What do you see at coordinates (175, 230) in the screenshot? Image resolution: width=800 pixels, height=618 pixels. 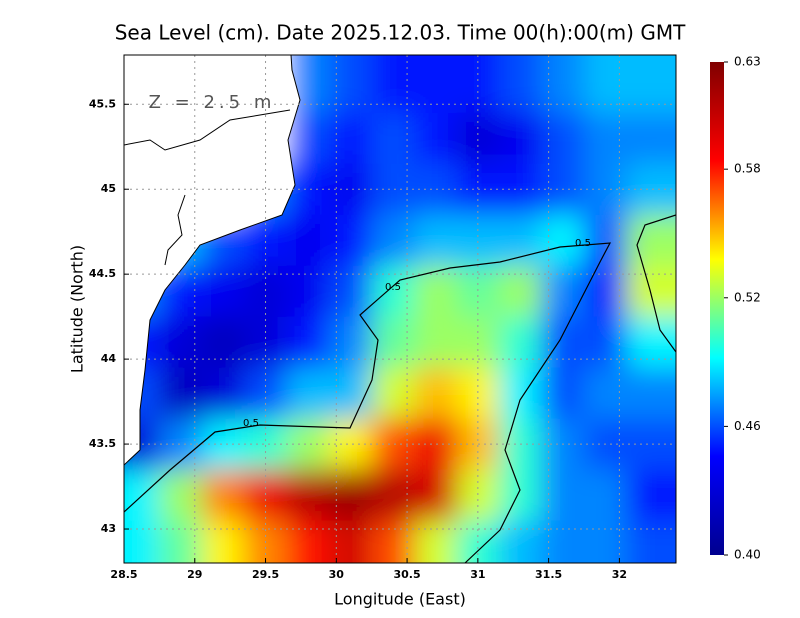 I see `coast-detail` at bounding box center [175, 230].